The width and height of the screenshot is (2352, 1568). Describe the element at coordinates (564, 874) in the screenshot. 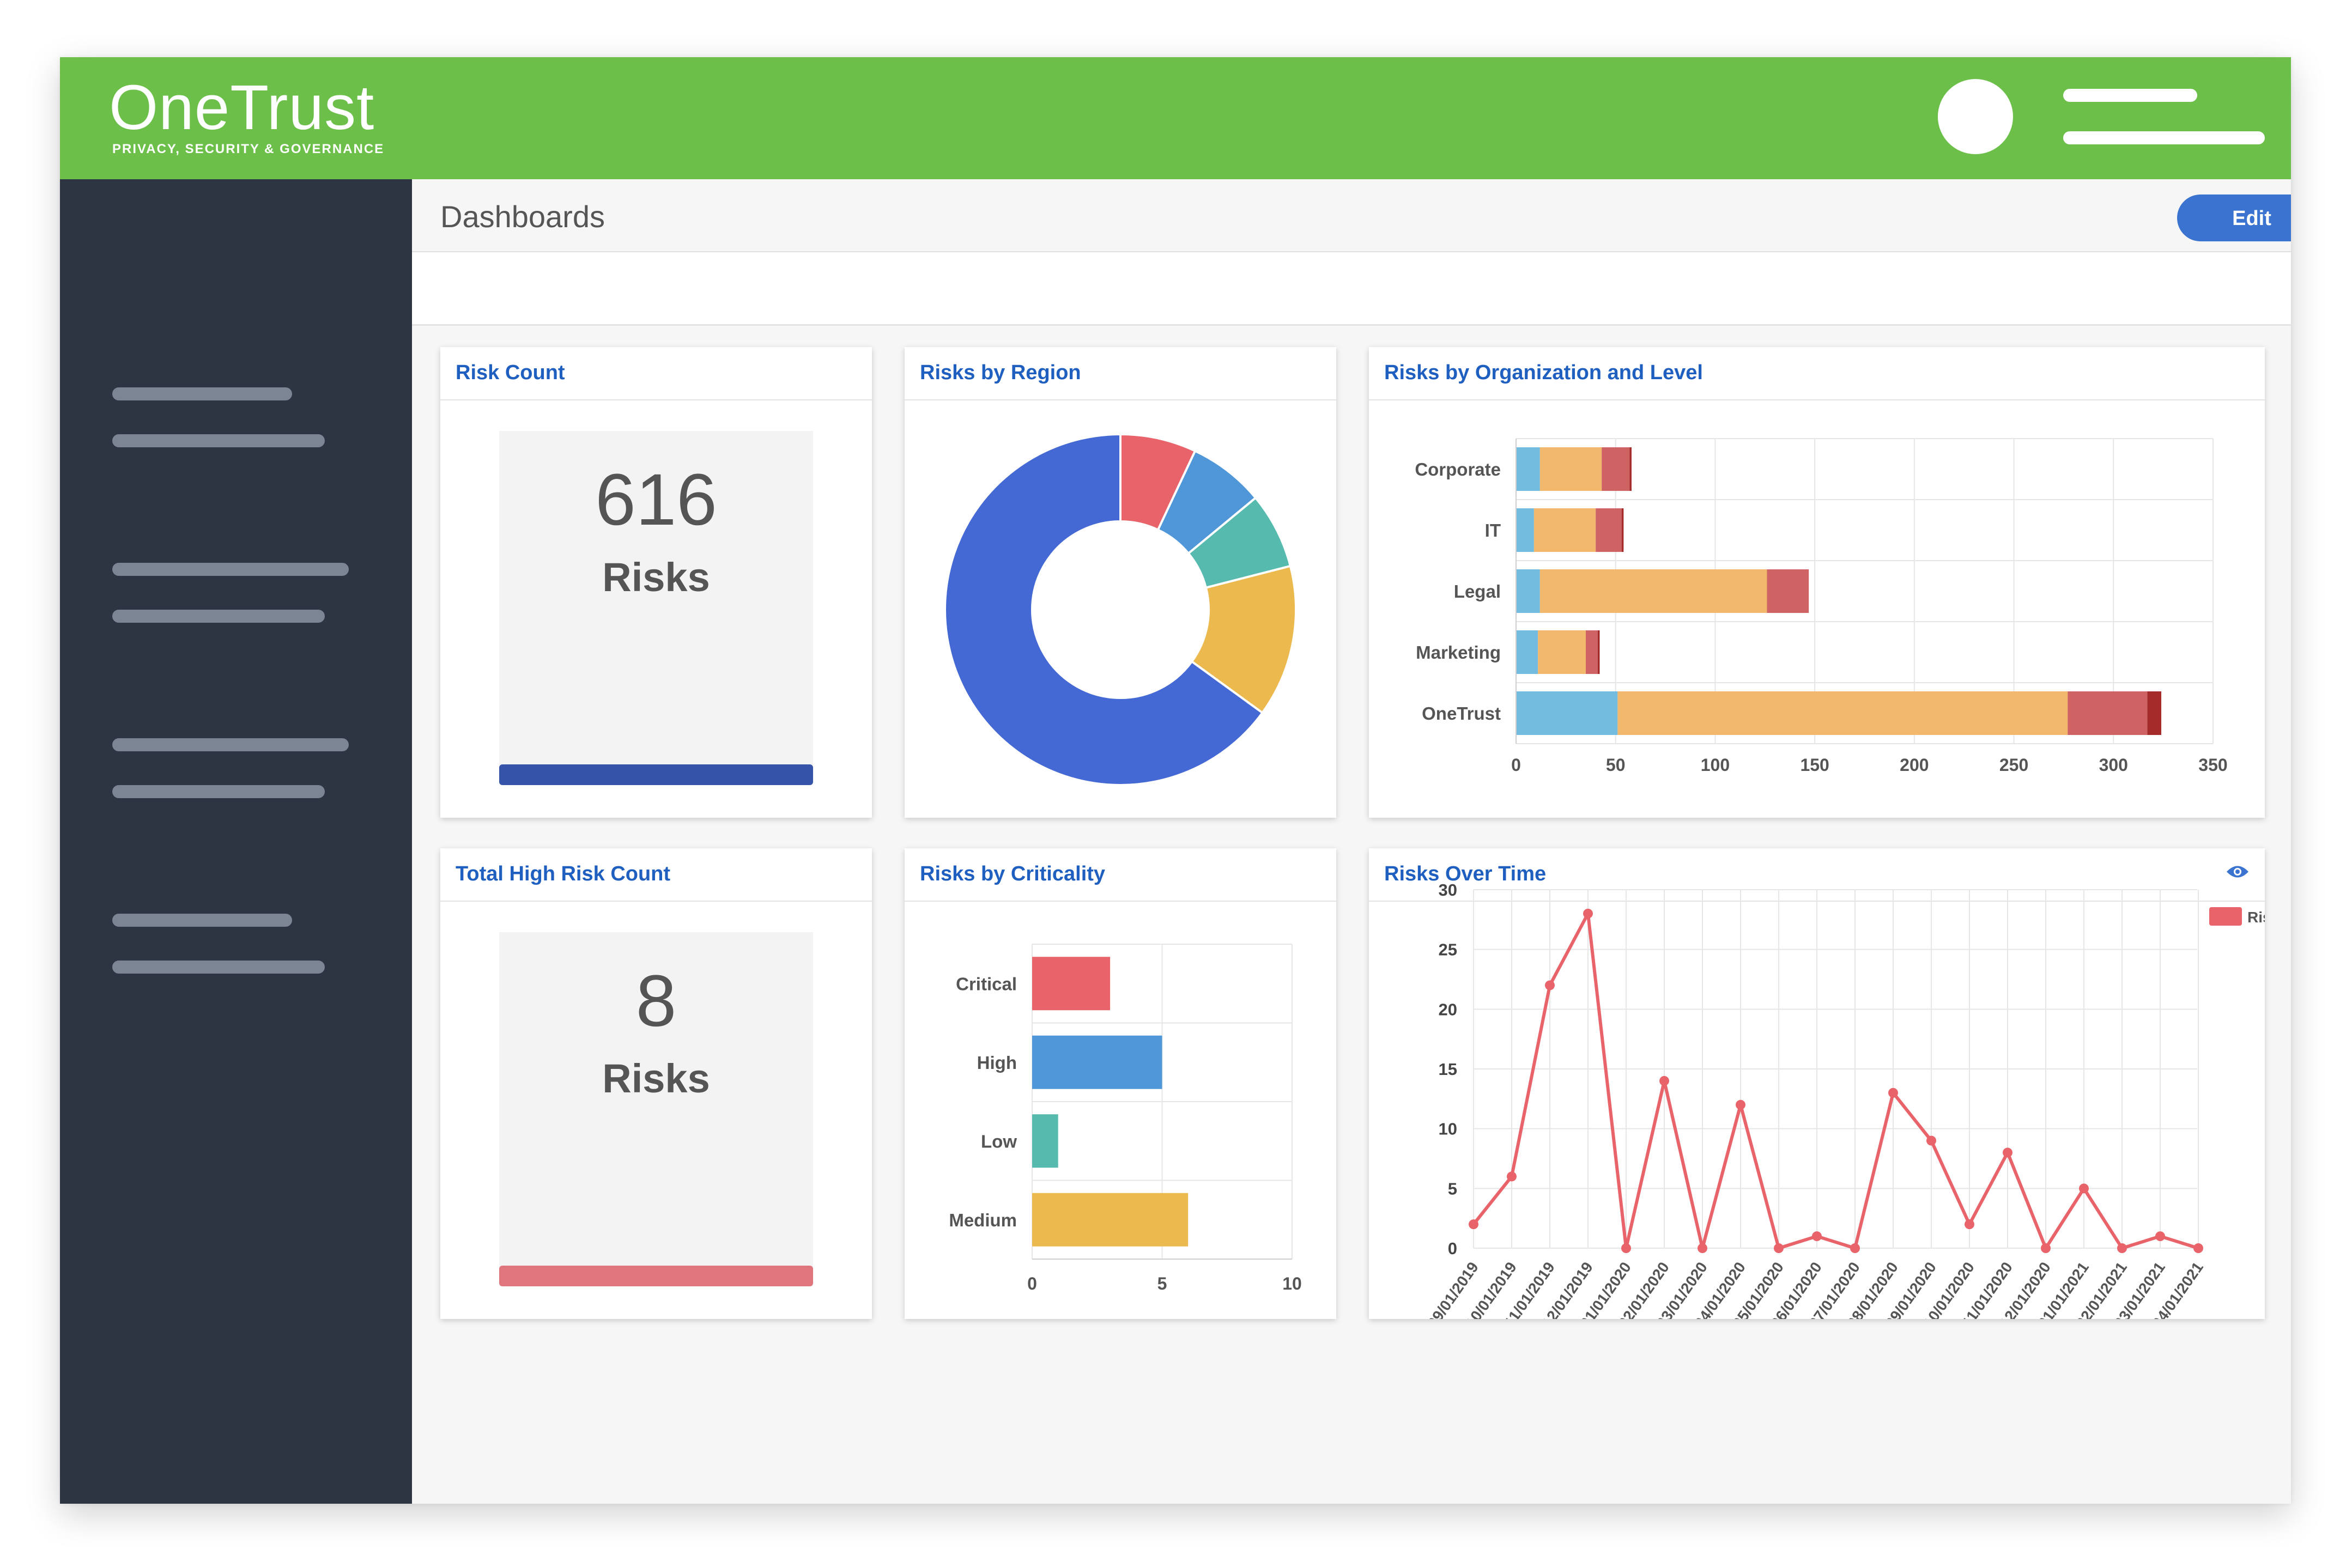

I see `card-title: Total High Risk Count` at that location.